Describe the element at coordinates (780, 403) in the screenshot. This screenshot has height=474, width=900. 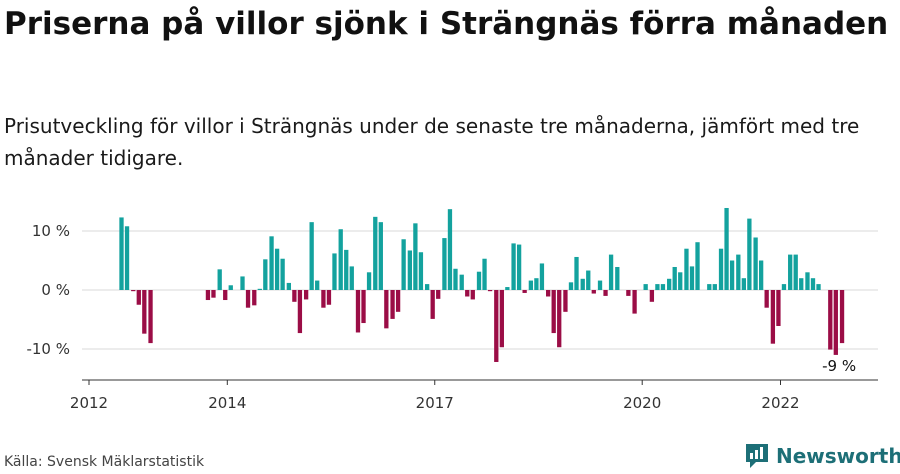
I see `x-tick-label: 2022` at that location.